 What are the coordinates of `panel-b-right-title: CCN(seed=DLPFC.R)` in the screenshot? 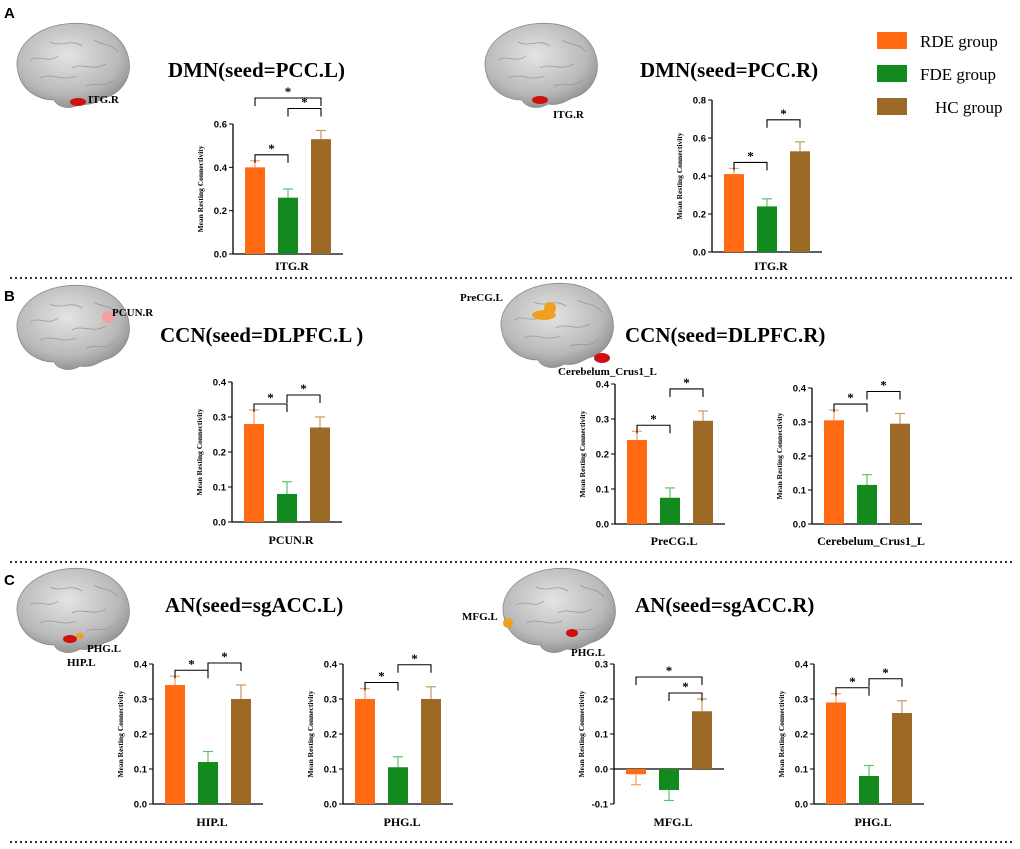 It's located at (725, 335).